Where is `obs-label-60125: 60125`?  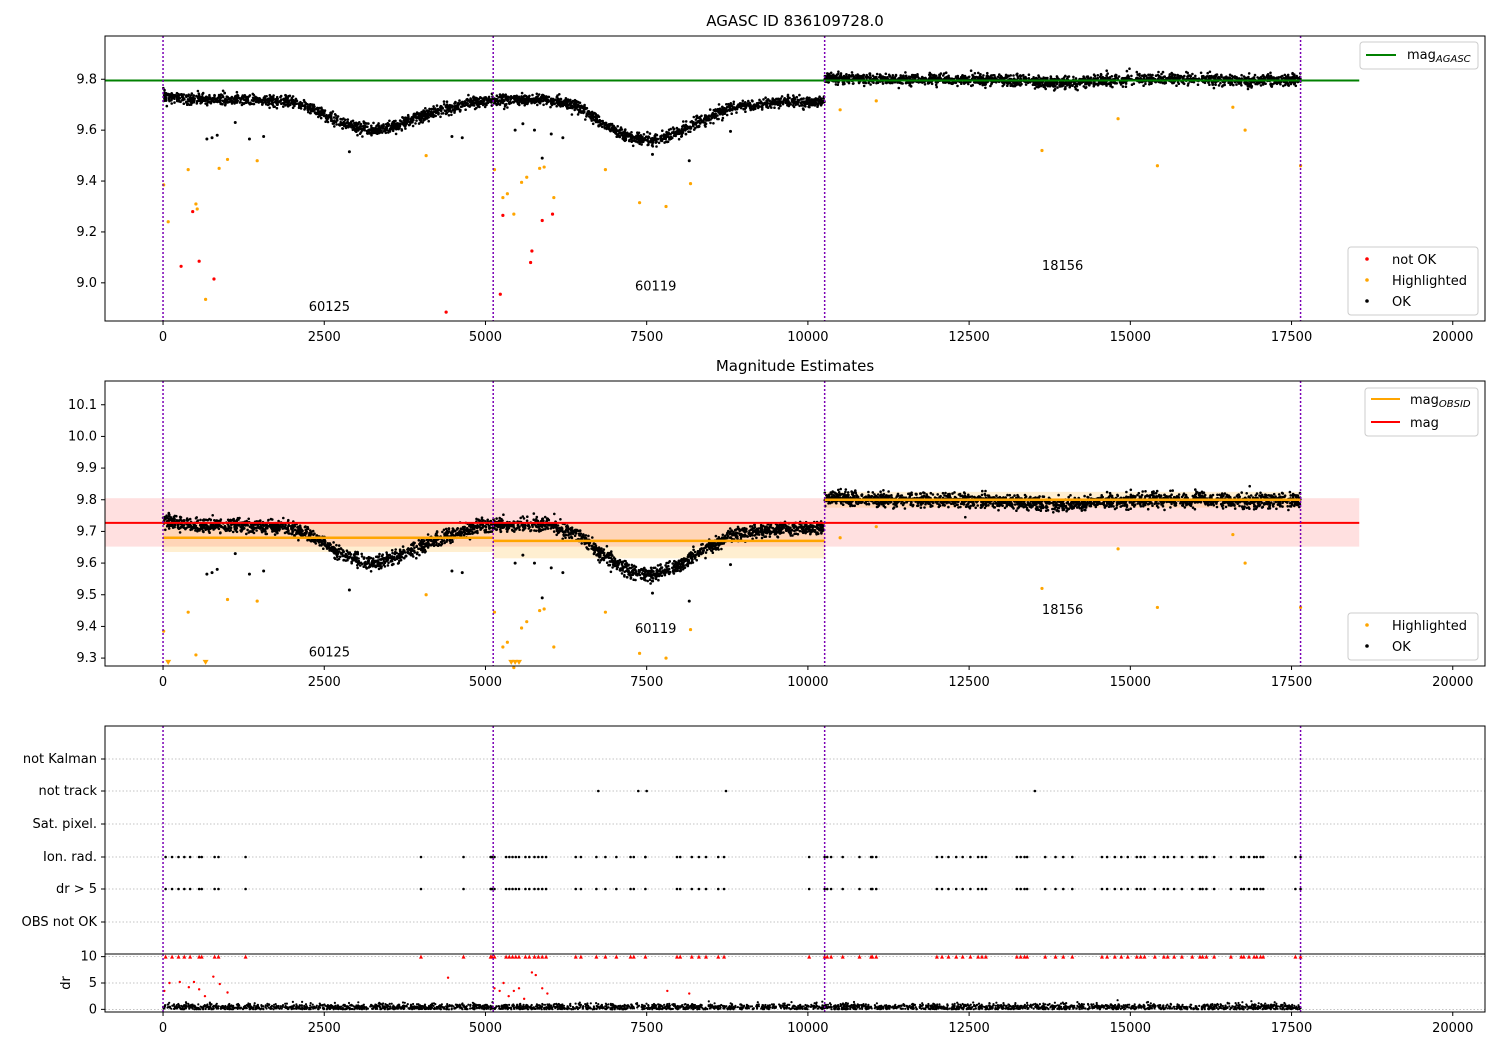 obs-label-60125: 60125 is located at coordinates (329, 307).